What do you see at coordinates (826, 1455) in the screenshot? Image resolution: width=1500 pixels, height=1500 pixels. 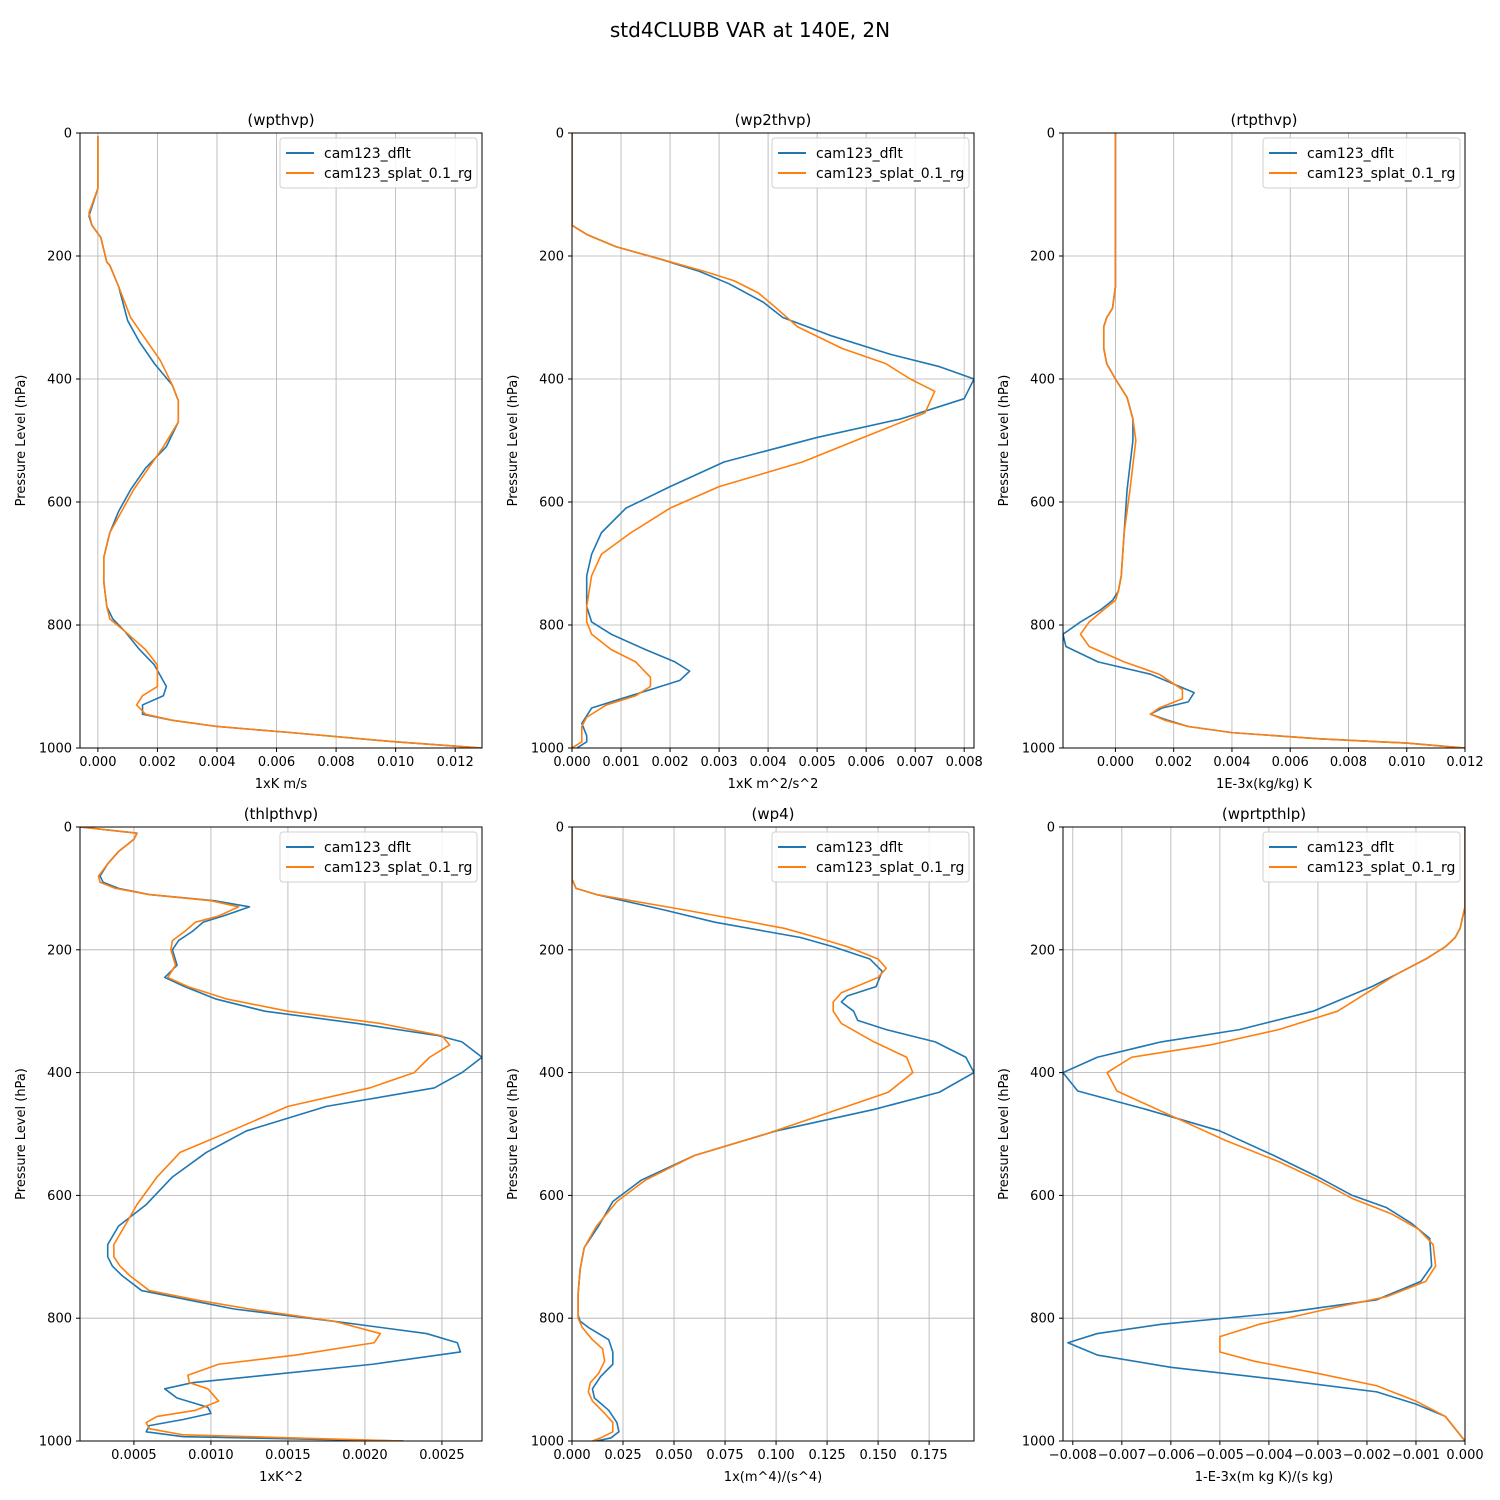 I see `x-tick-label: 0.125` at bounding box center [826, 1455].